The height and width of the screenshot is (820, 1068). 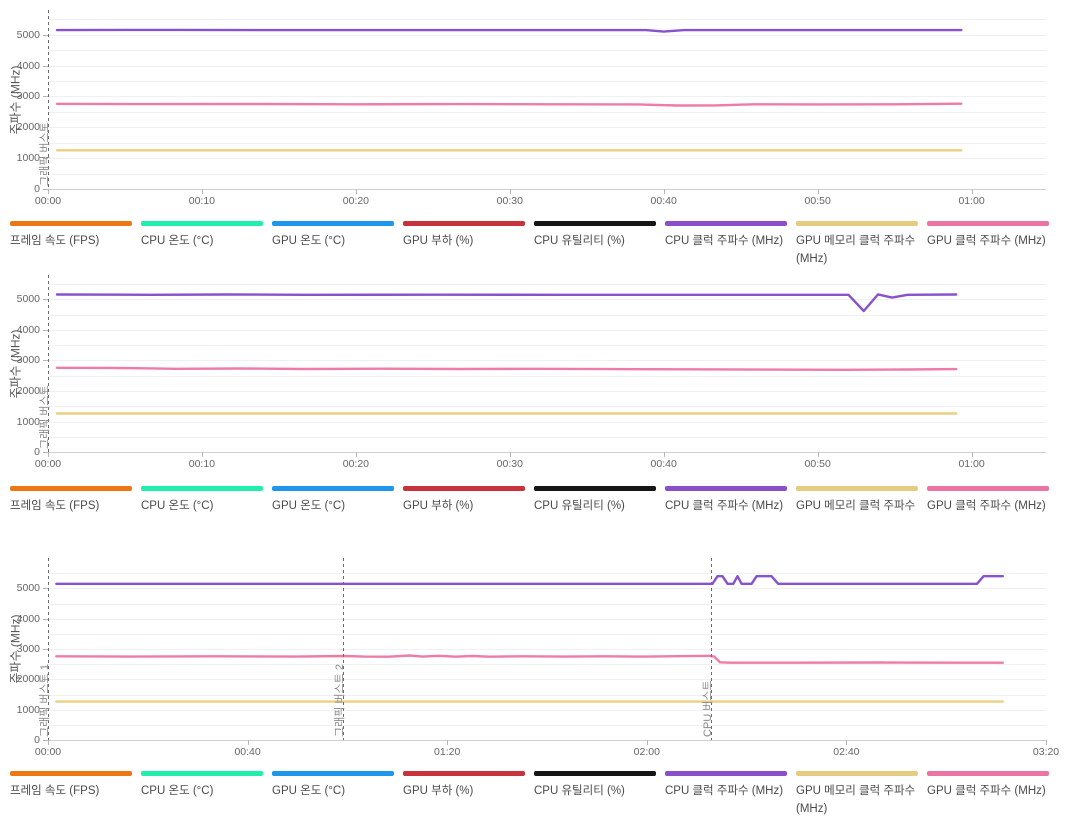 What do you see at coordinates (509, 90) in the screenshot?
I see `series-lines` at bounding box center [509, 90].